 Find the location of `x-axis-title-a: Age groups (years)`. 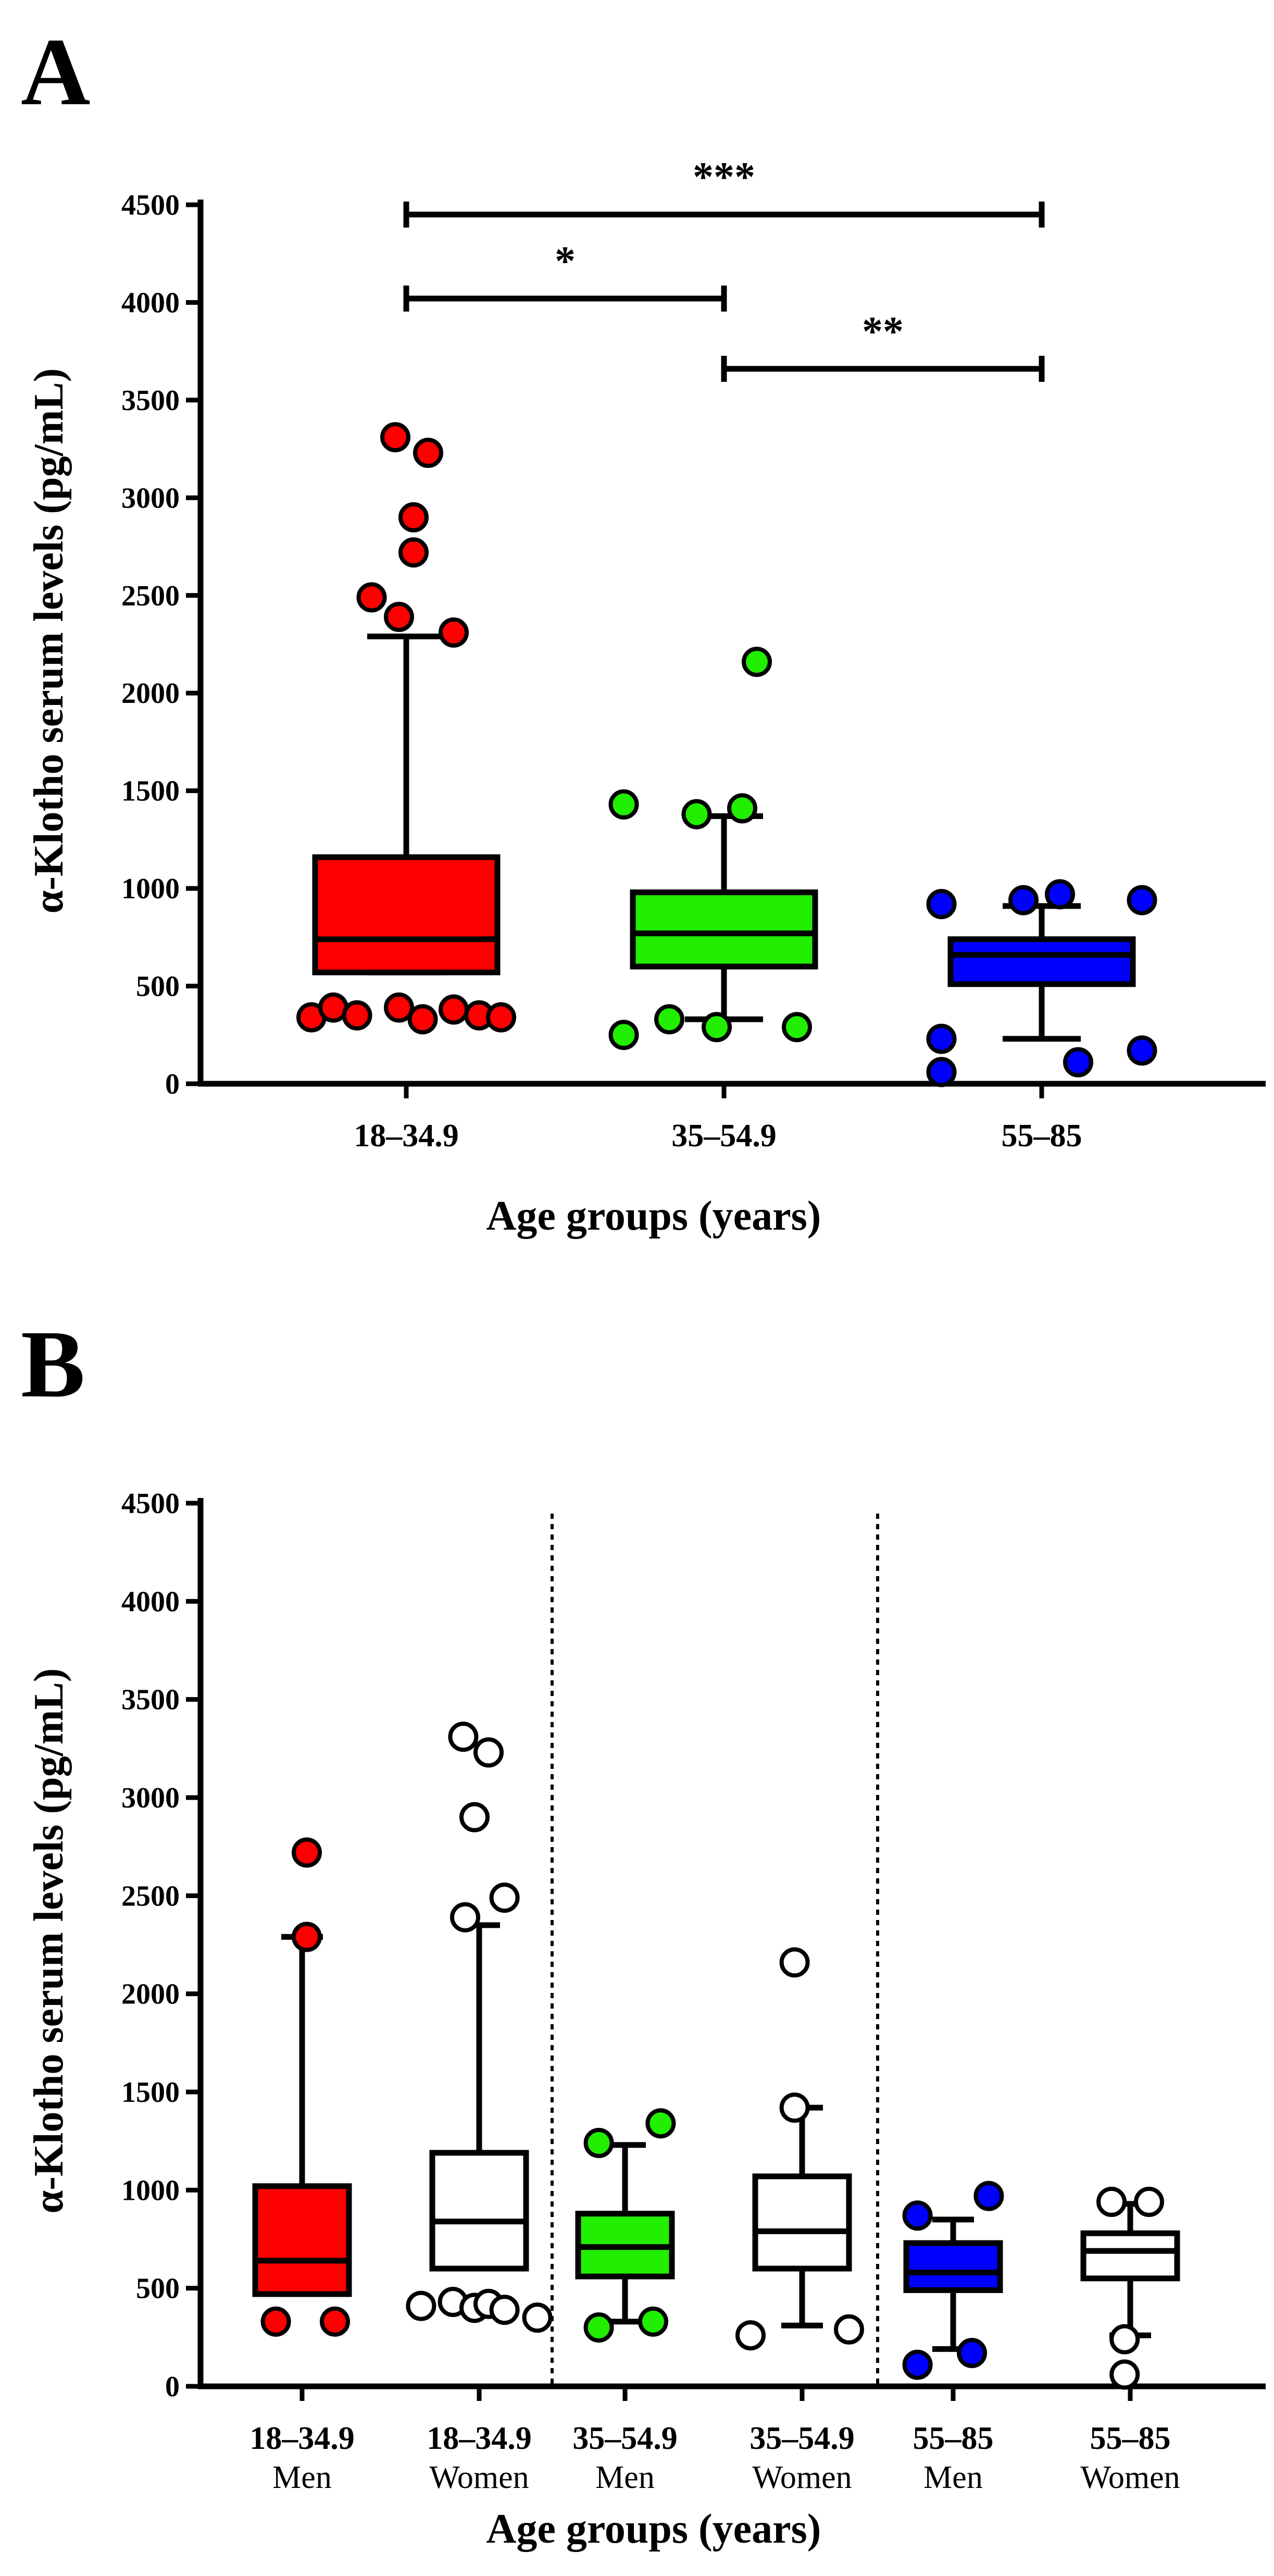

x-axis-title-a: Age groups (years) is located at coordinates (653, 1216).